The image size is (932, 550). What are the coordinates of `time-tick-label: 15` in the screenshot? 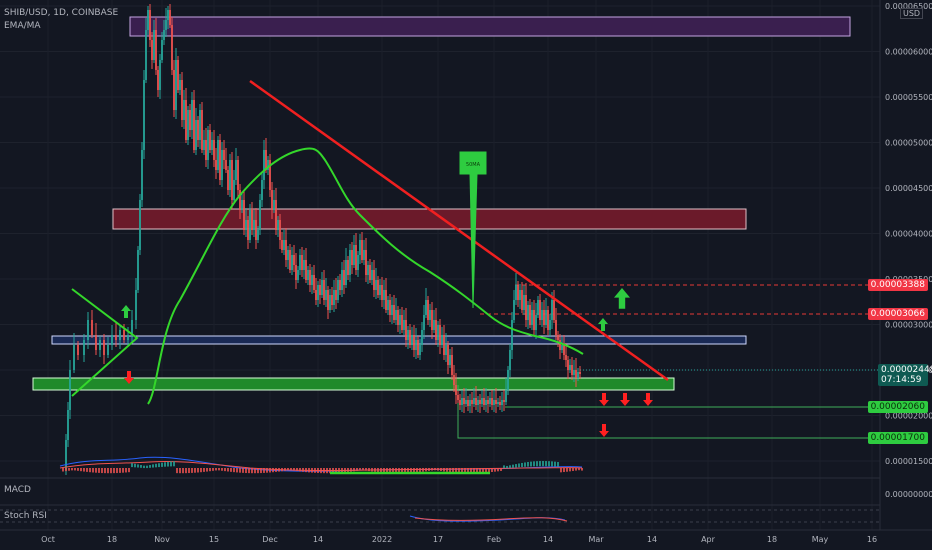 It's located at (214, 539).